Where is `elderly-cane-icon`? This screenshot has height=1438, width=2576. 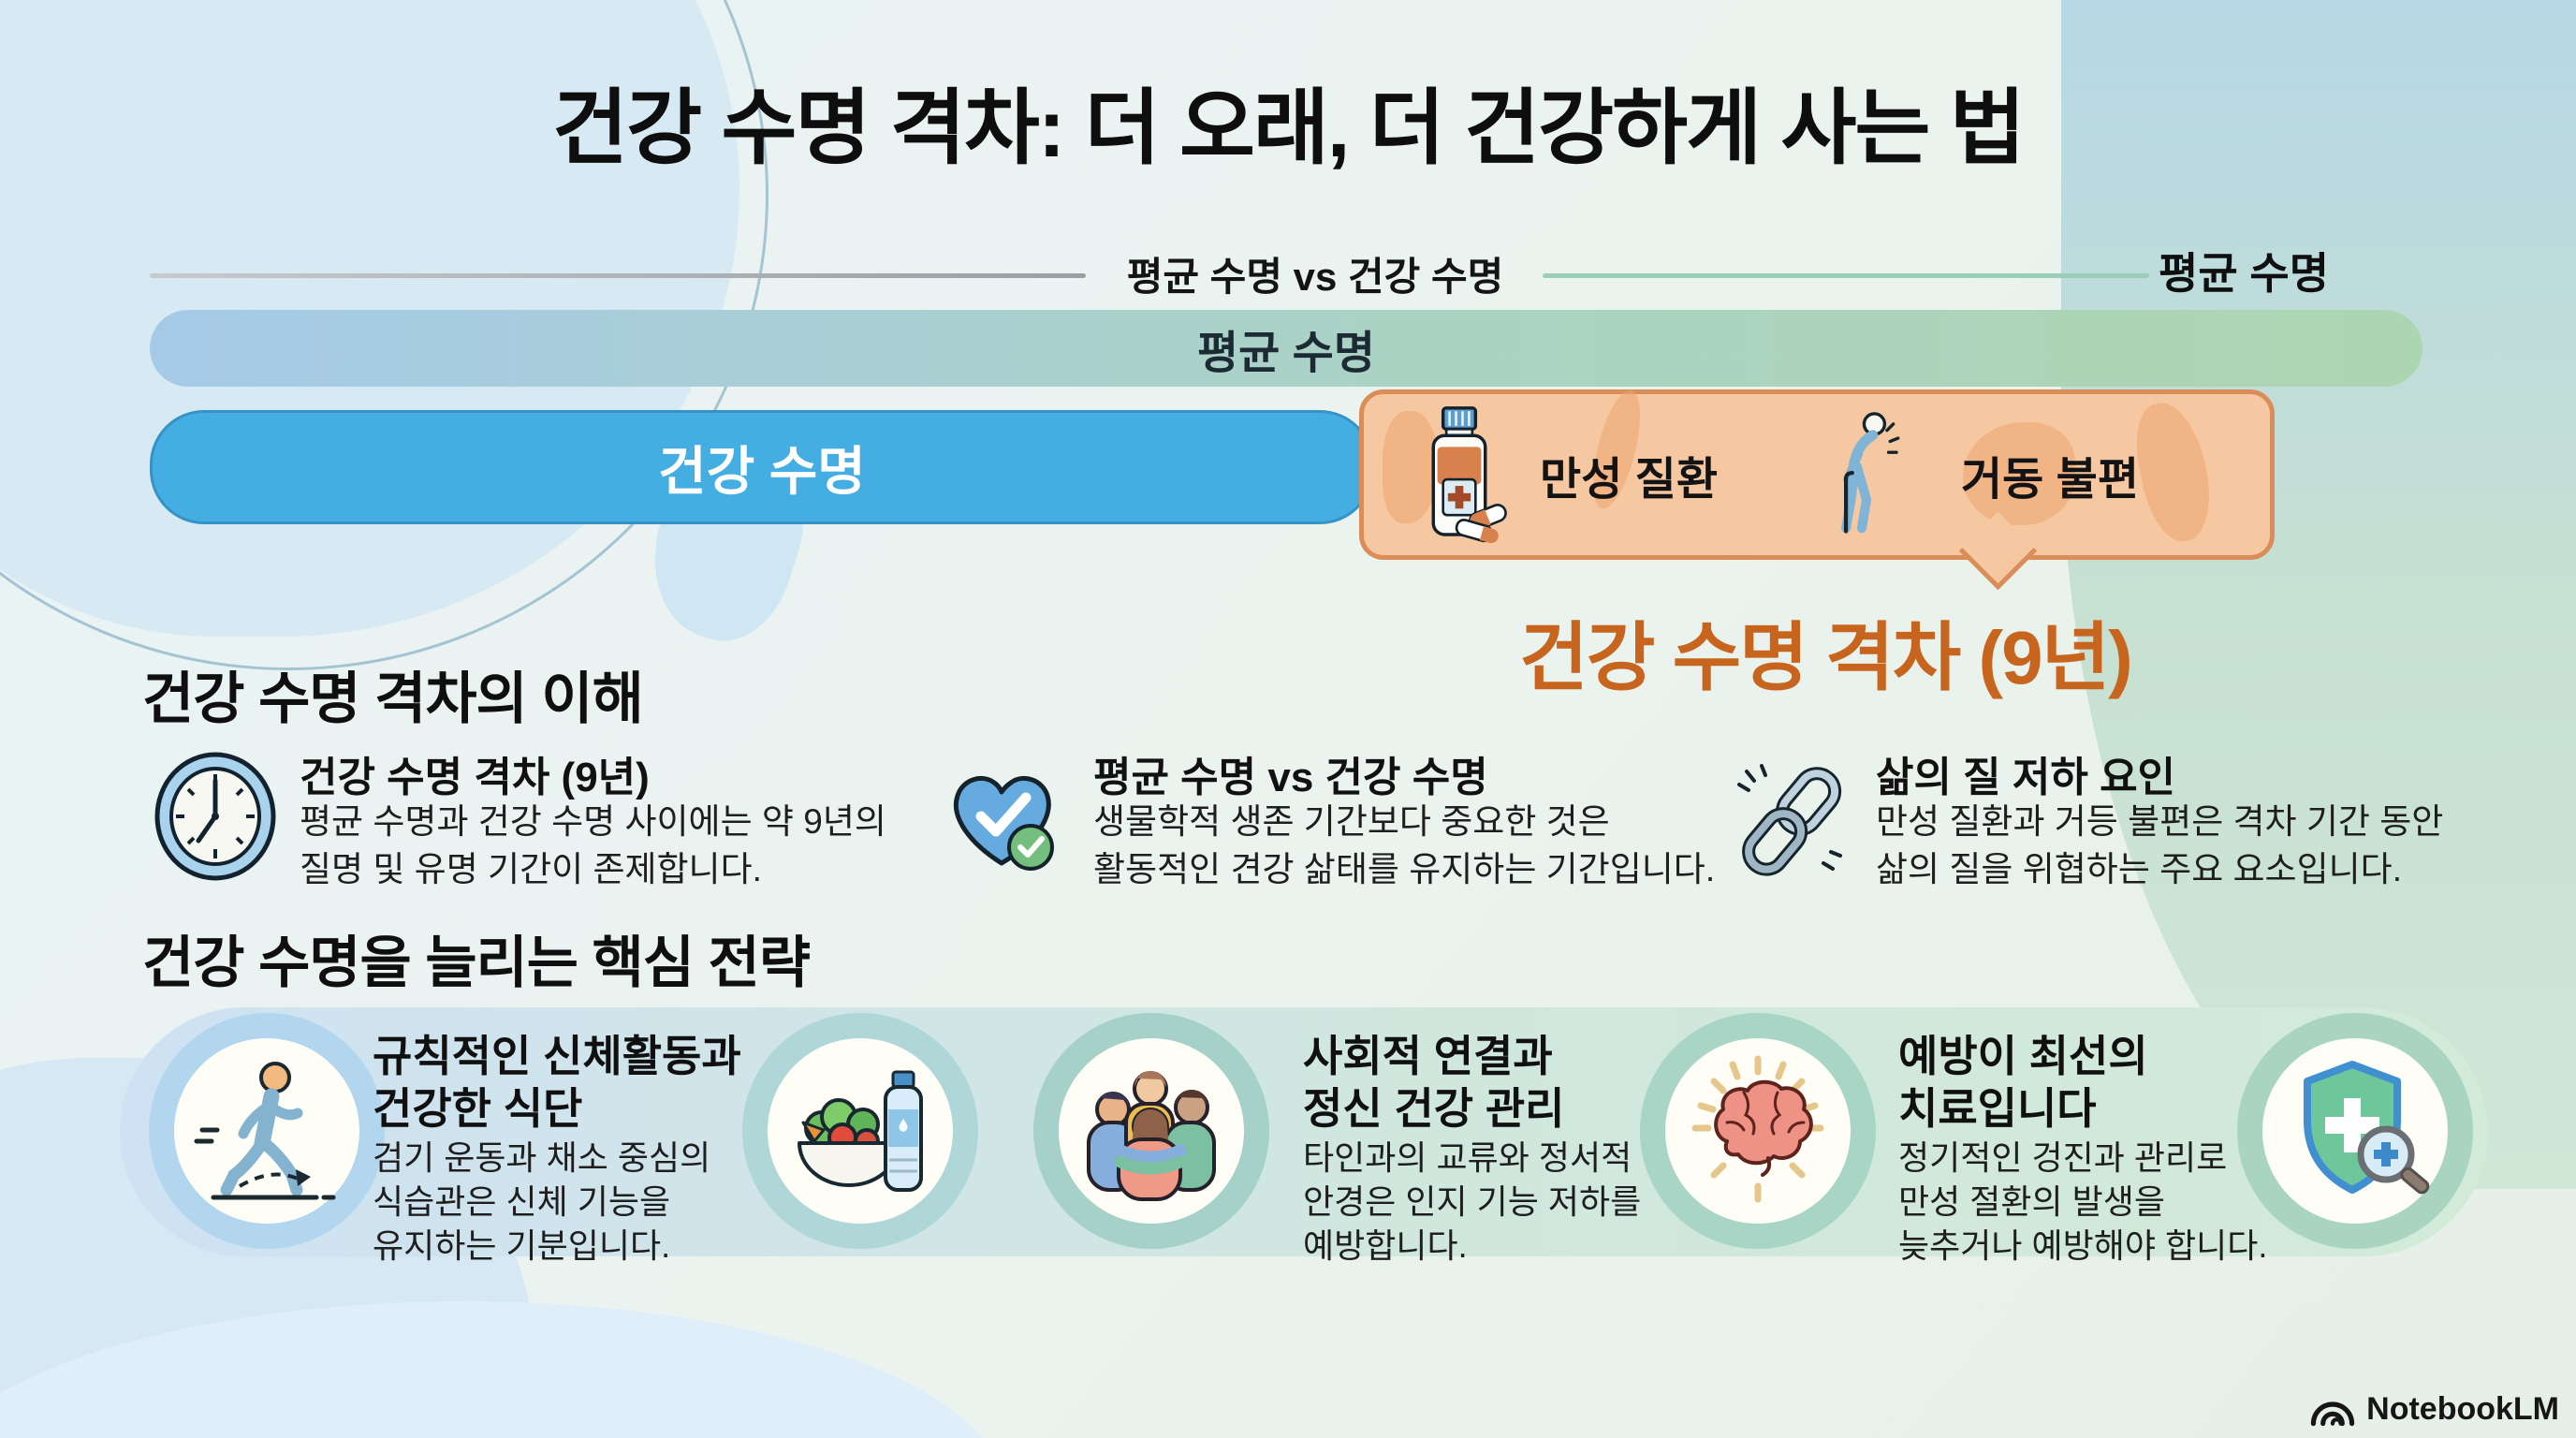 elderly-cane-icon is located at coordinates (1866, 476).